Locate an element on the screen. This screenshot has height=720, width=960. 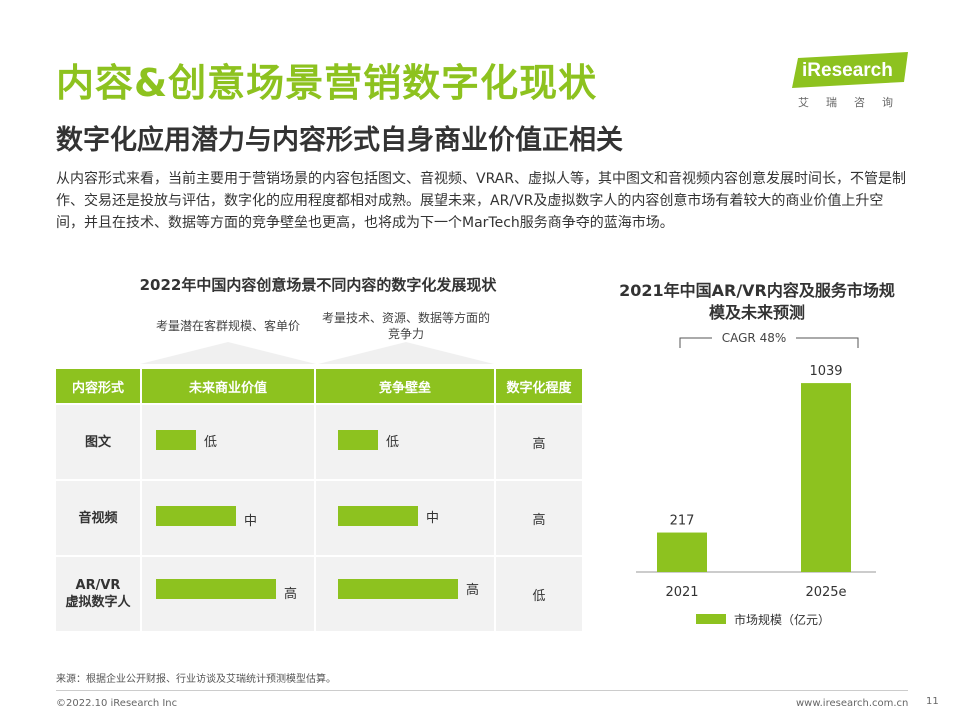
bar-value-label: 217 is located at coordinates (682, 521).